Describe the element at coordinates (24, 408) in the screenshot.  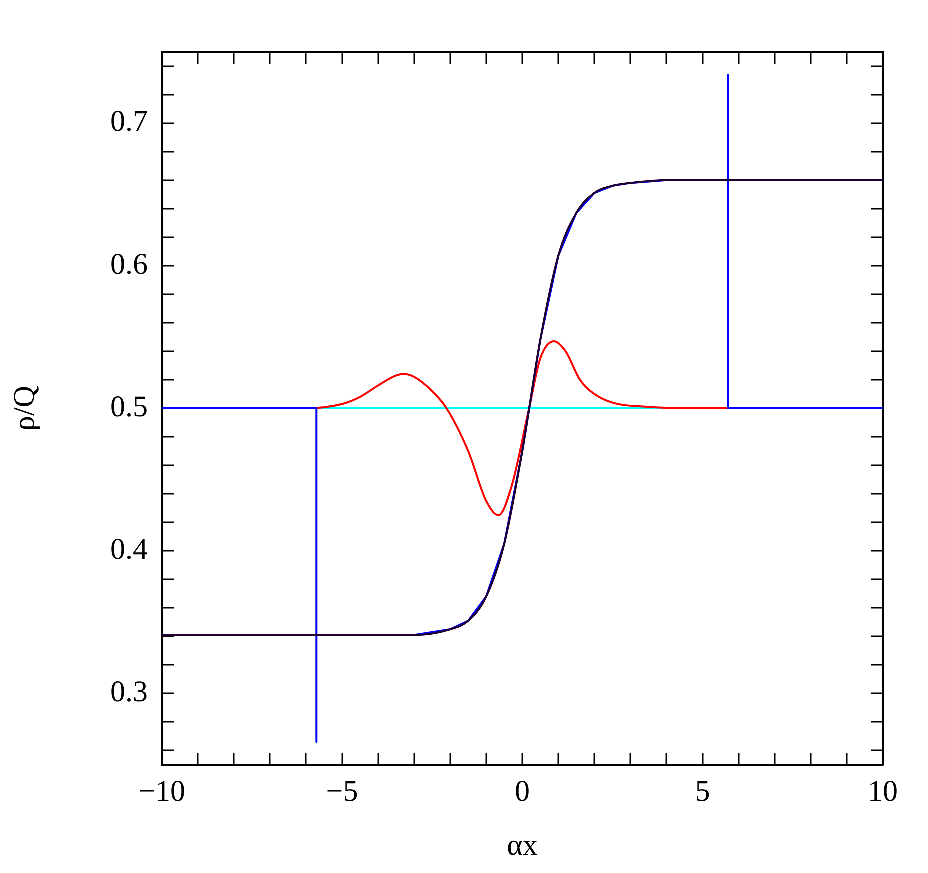
I see `y-axis-title: ρ/Q` at that location.